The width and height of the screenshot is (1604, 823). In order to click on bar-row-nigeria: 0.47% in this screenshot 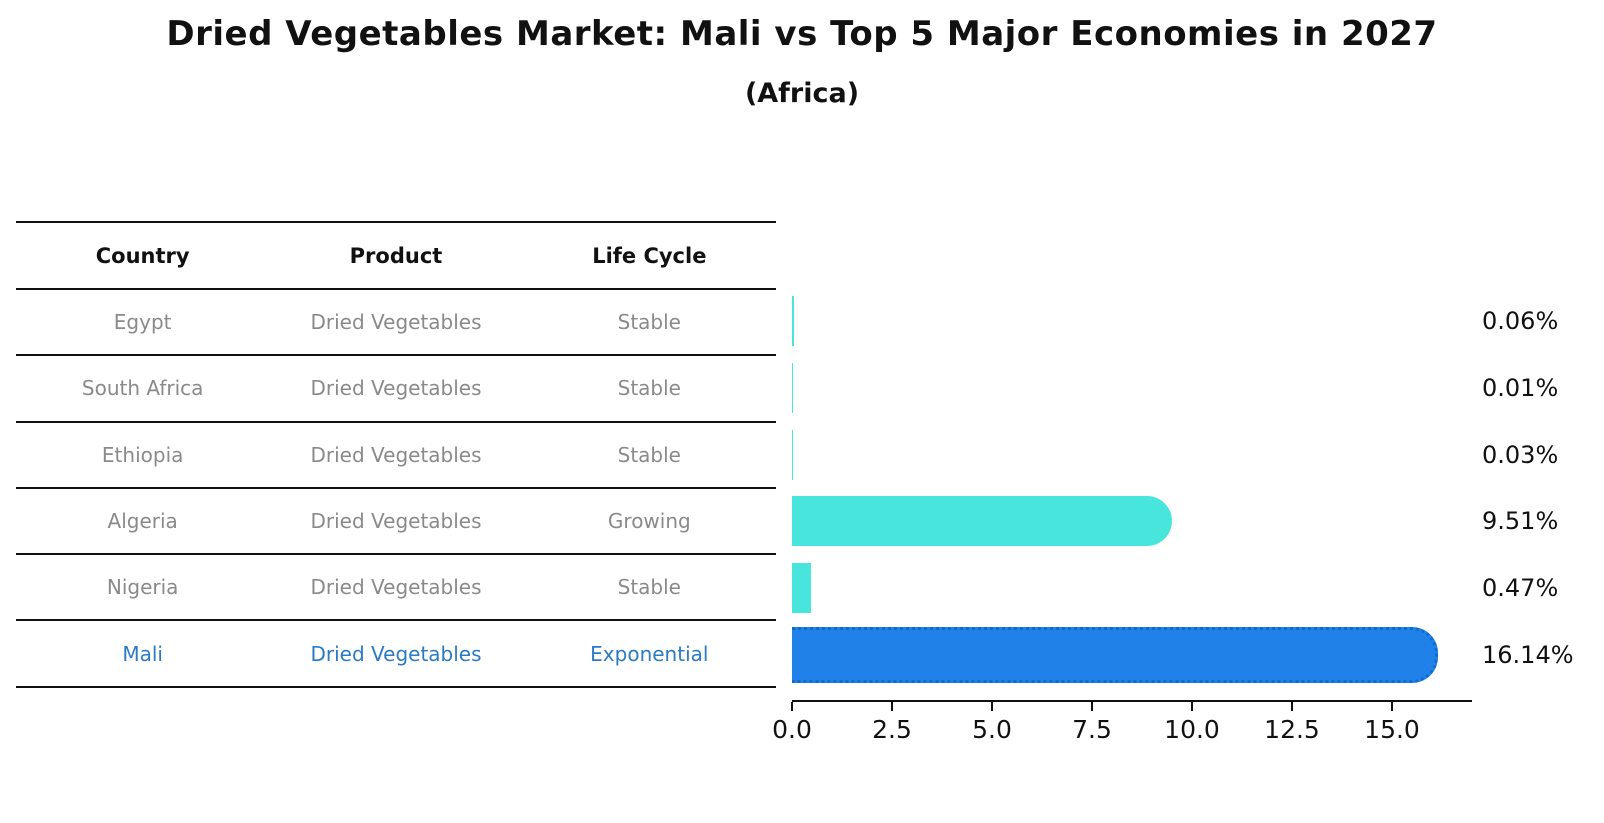, I will do `click(1175, 588)`.